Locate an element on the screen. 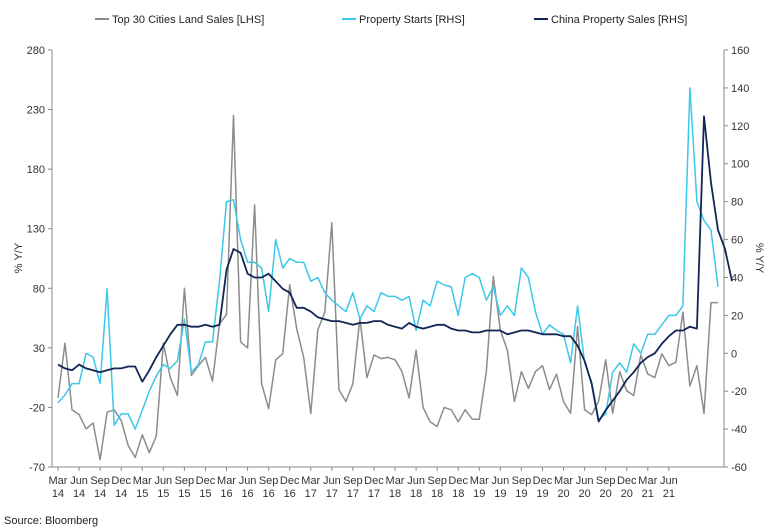  right-tick-label: 100 is located at coordinates (740, 165).